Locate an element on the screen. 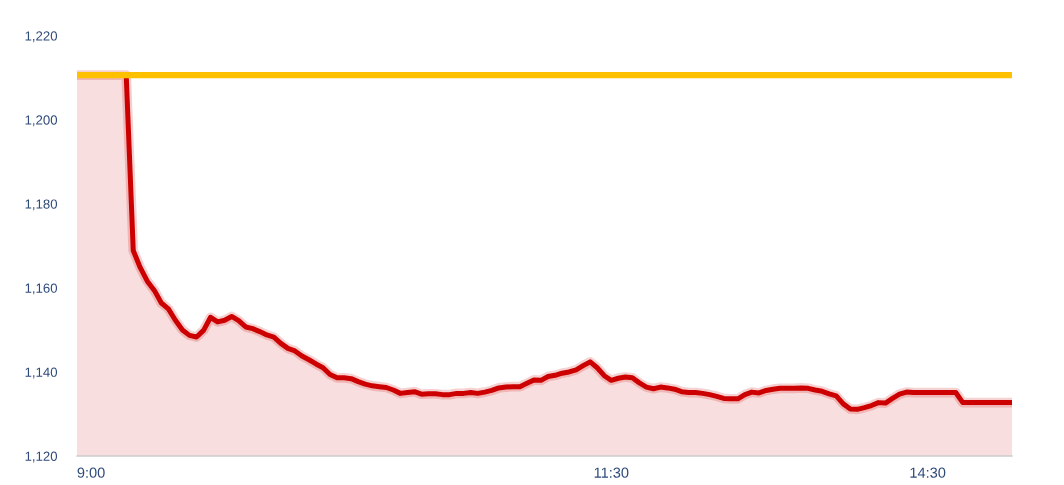 This screenshot has width=1064, height=485. x-tick-label: 11:30 is located at coordinates (611, 472).